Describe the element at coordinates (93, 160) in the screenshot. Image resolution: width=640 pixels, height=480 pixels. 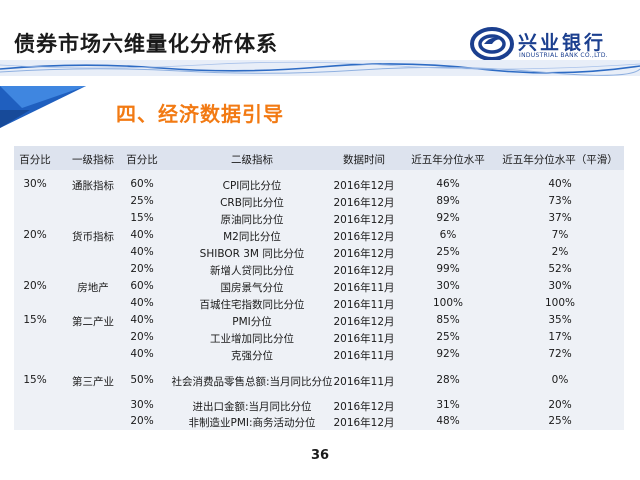
I see `header-level1-indicator: 一级指标` at that location.